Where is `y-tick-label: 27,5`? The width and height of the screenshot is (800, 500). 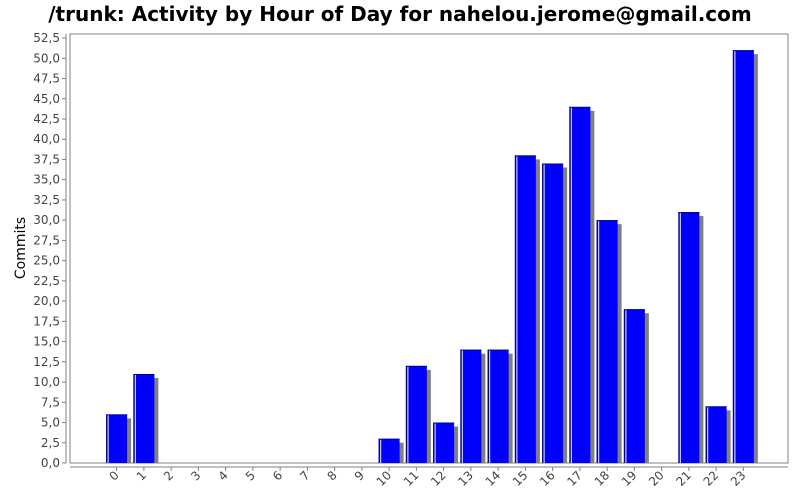 y-tick-label: 27,5 is located at coordinates (46, 240).